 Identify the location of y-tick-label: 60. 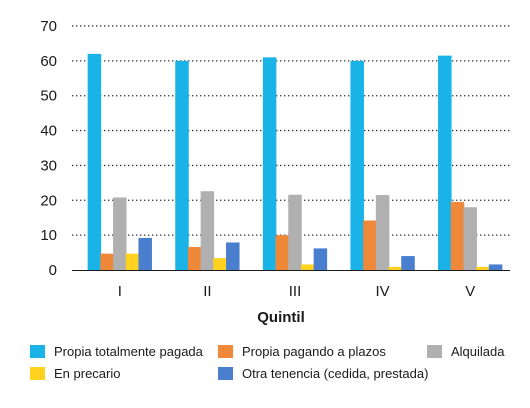
(48, 61).